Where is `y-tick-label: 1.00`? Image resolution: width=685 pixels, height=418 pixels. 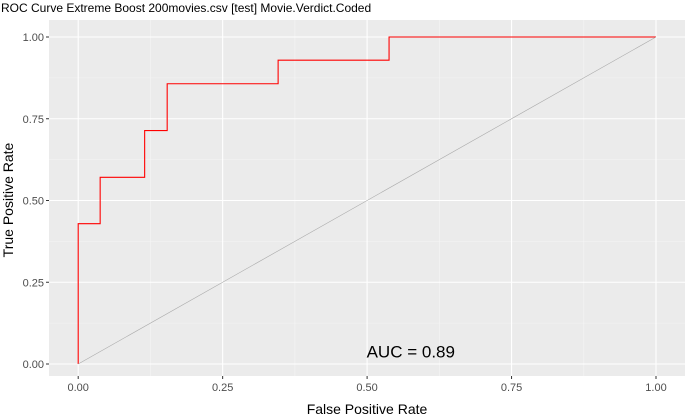
y-tick-label: 1.00 is located at coordinates (33, 38).